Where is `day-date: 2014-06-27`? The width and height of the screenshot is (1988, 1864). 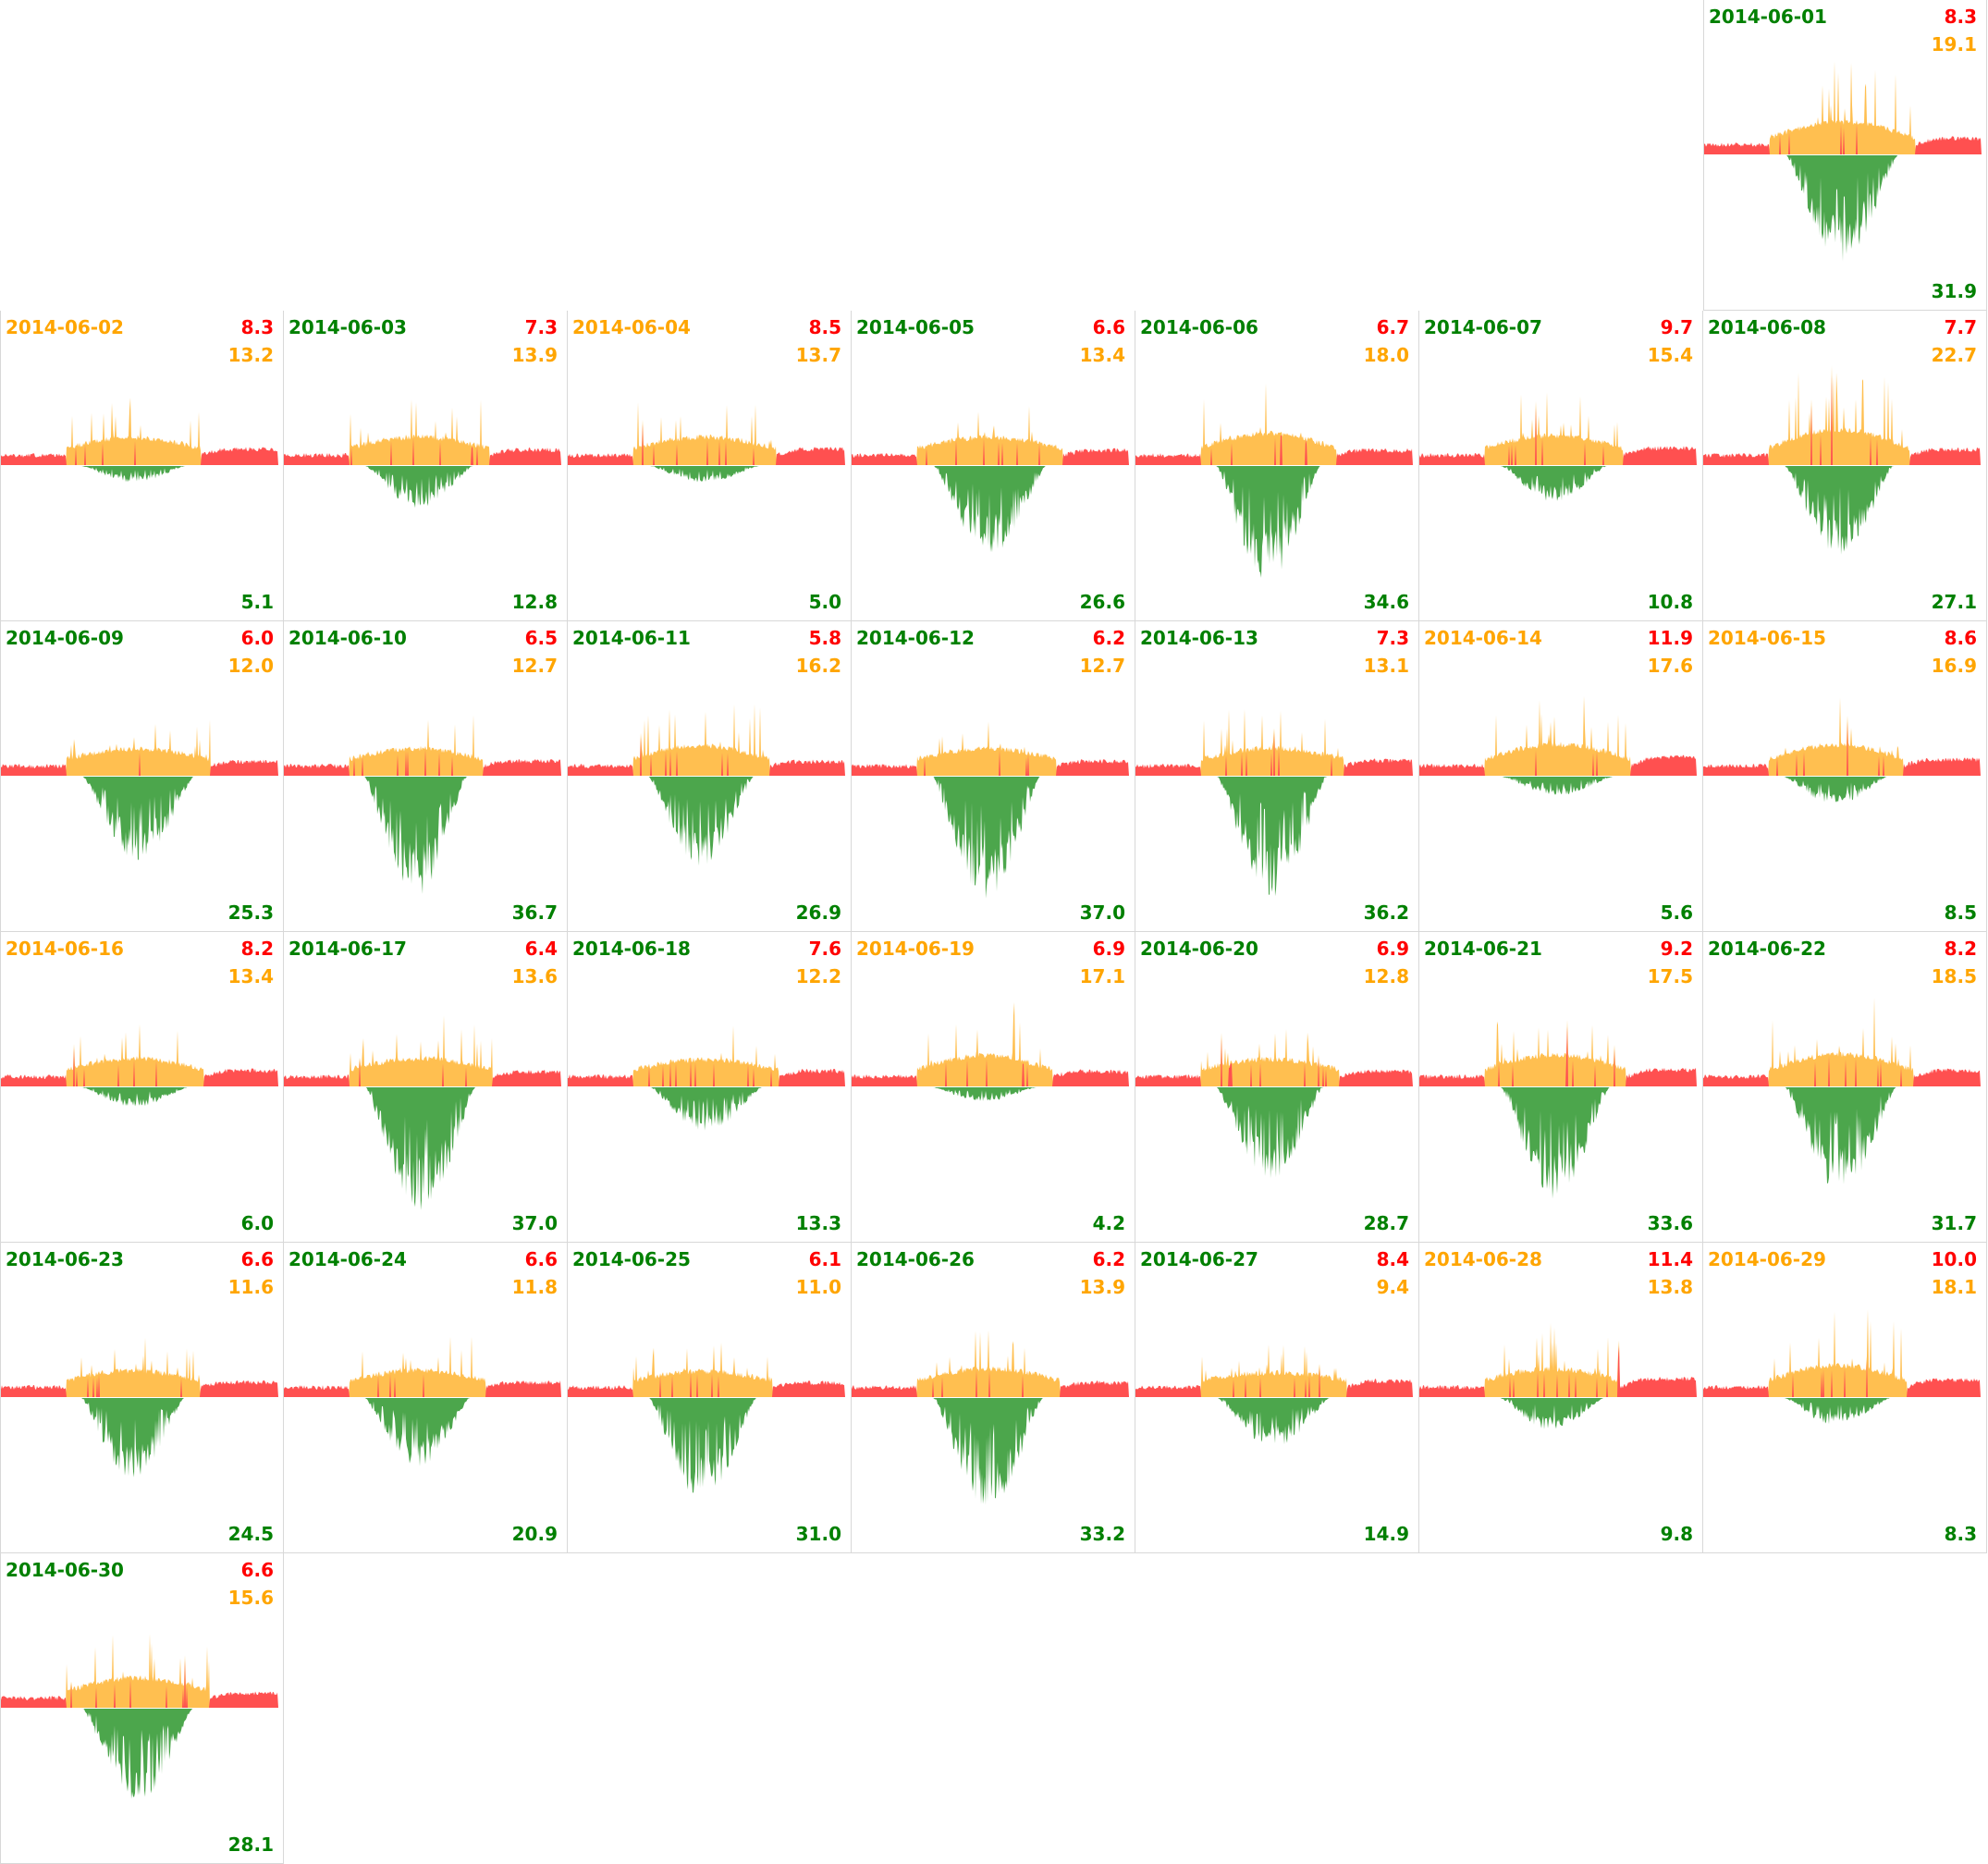 day-date: 2014-06-27 is located at coordinates (1199, 1259).